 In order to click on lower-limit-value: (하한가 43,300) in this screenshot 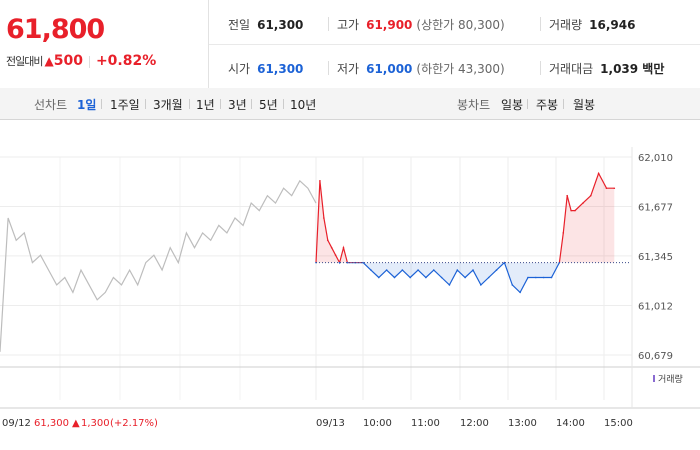, I will do `click(460, 69)`.